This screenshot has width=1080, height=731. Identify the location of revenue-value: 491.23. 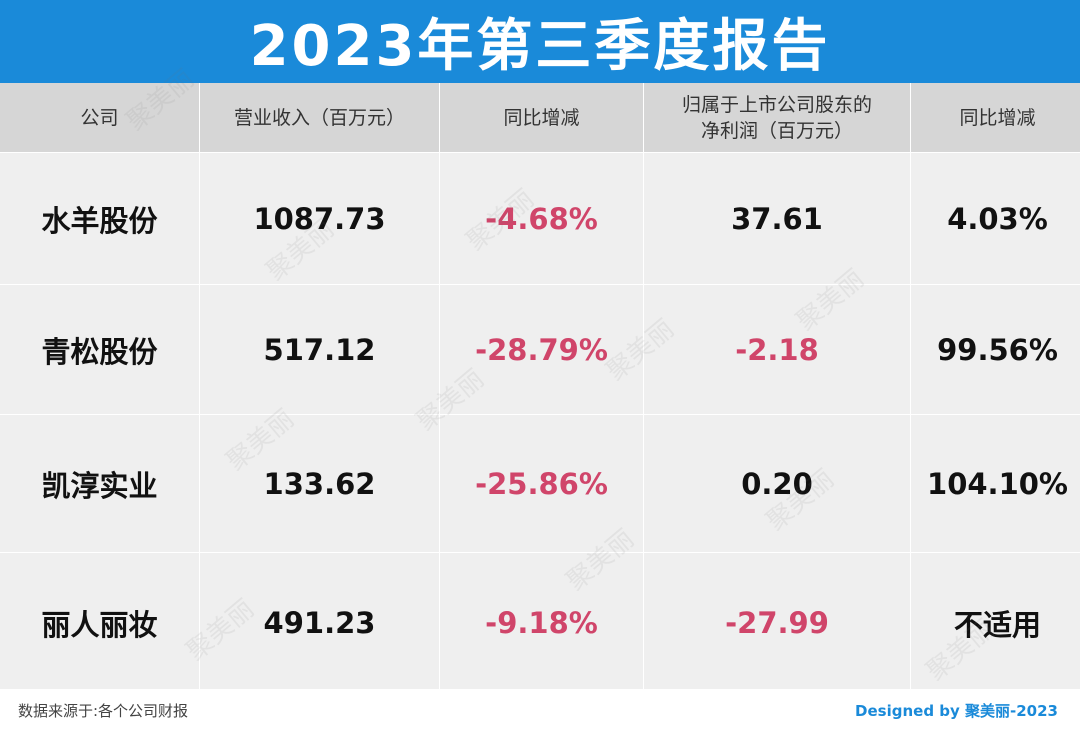
(319, 623).